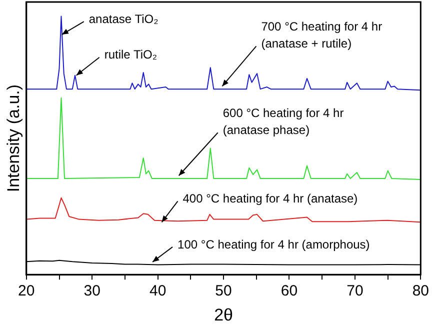 This screenshot has width=432, height=328. Describe the element at coordinates (283, 121) in the screenshot. I see `annotation: 600 °C heating for 4 hr (anatase phase)` at that location.